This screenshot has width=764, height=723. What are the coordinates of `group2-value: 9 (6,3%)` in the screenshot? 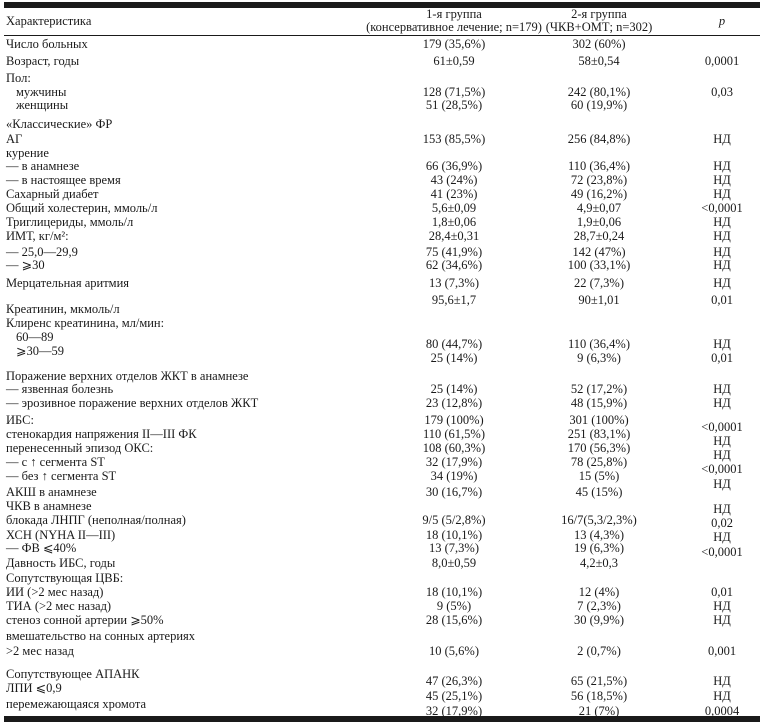 It's located at (599, 357).